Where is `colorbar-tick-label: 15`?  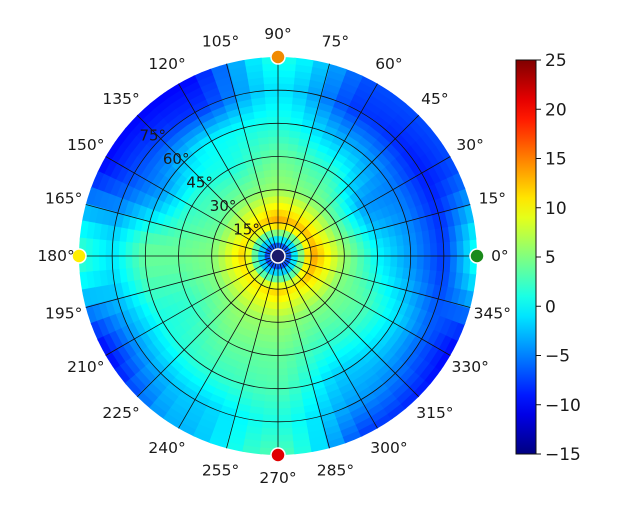 colorbar-tick-label: 15 is located at coordinates (556, 160).